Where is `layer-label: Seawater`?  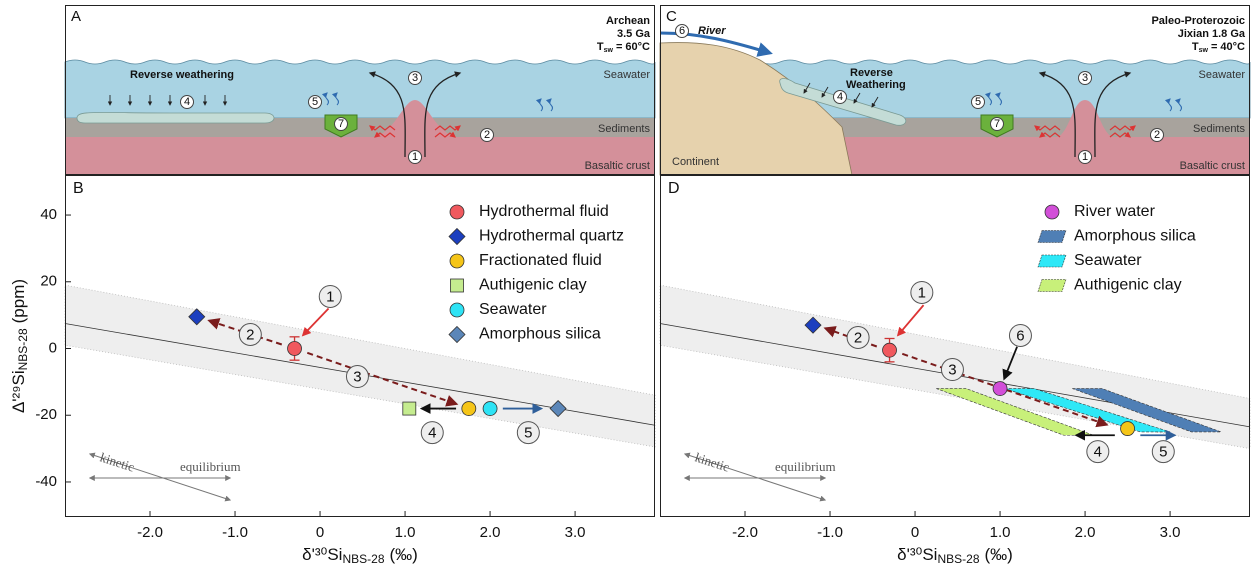 layer-label: Seawater is located at coordinates (627, 75).